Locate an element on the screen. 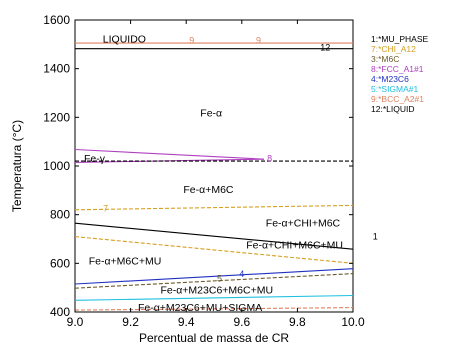 The image size is (450, 349). region-label: Fe-α+CHI+M6C is located at coordinates (303, 223).